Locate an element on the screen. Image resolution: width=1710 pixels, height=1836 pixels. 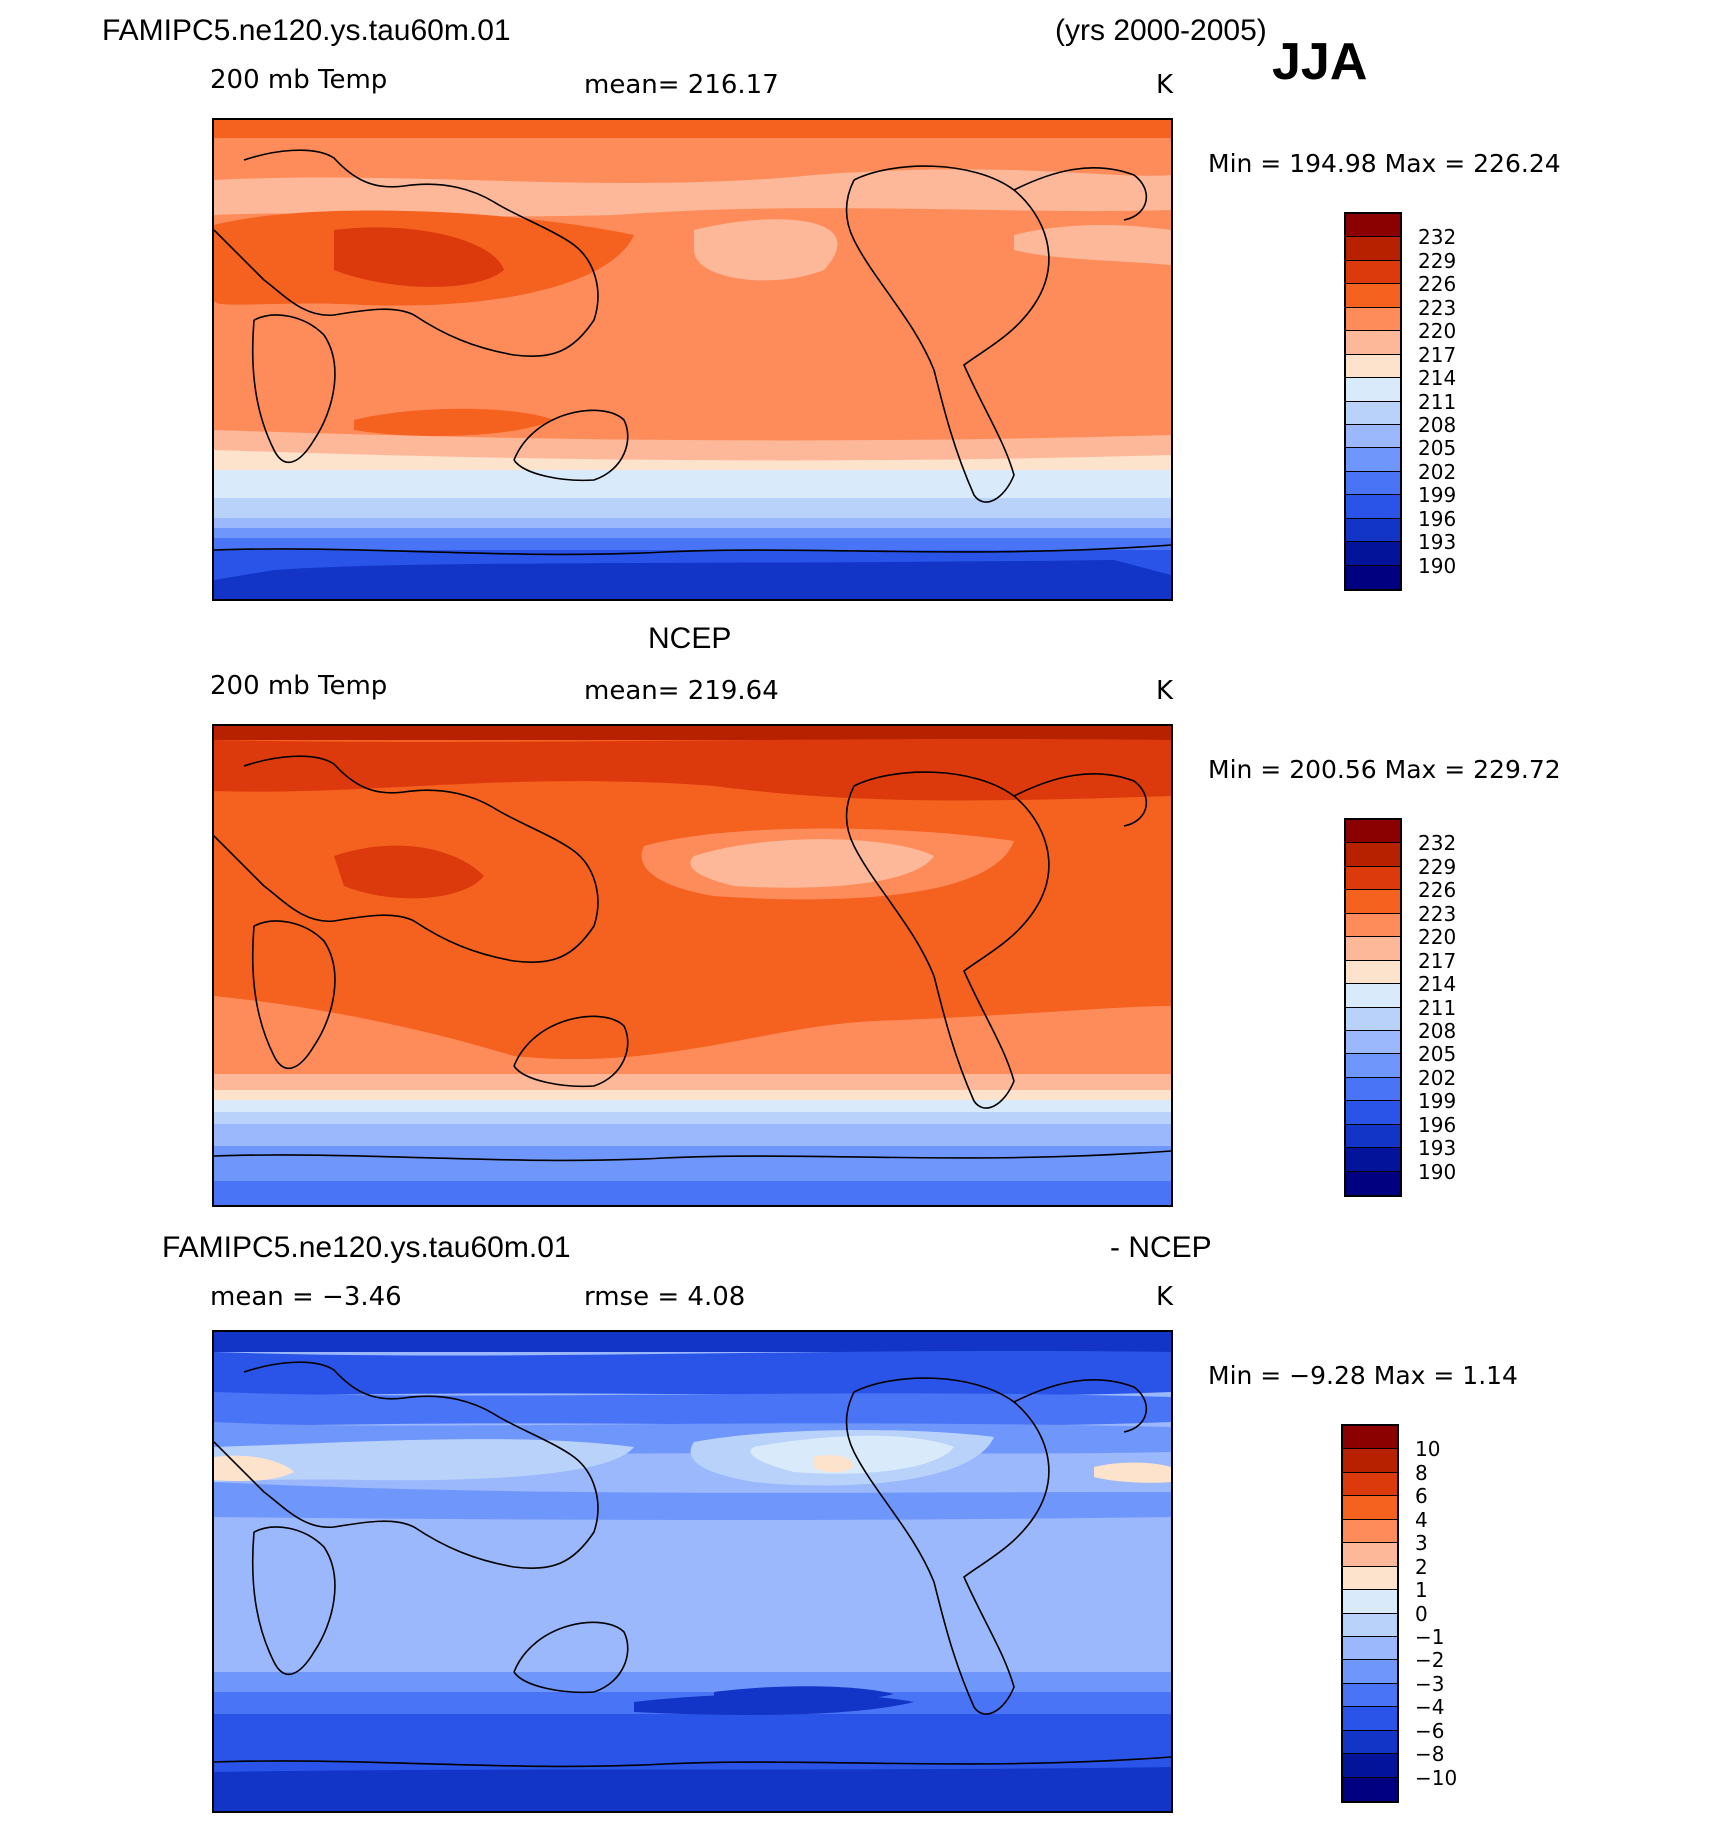
colorbar-tick-label: −8 is located at coordinates (1430, 1754).